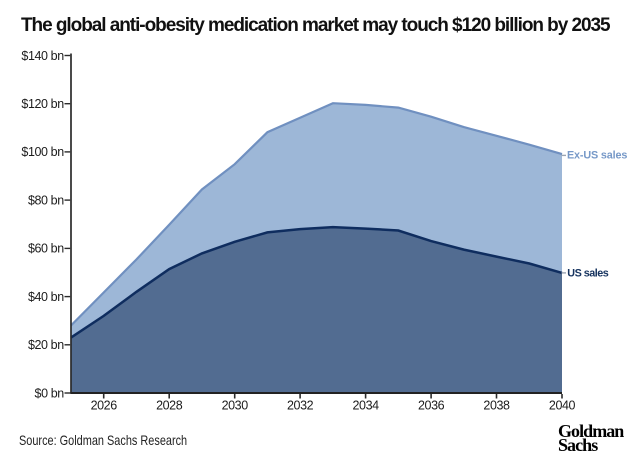  I want to click on svg-text: $60 bn, so click(46, 249).